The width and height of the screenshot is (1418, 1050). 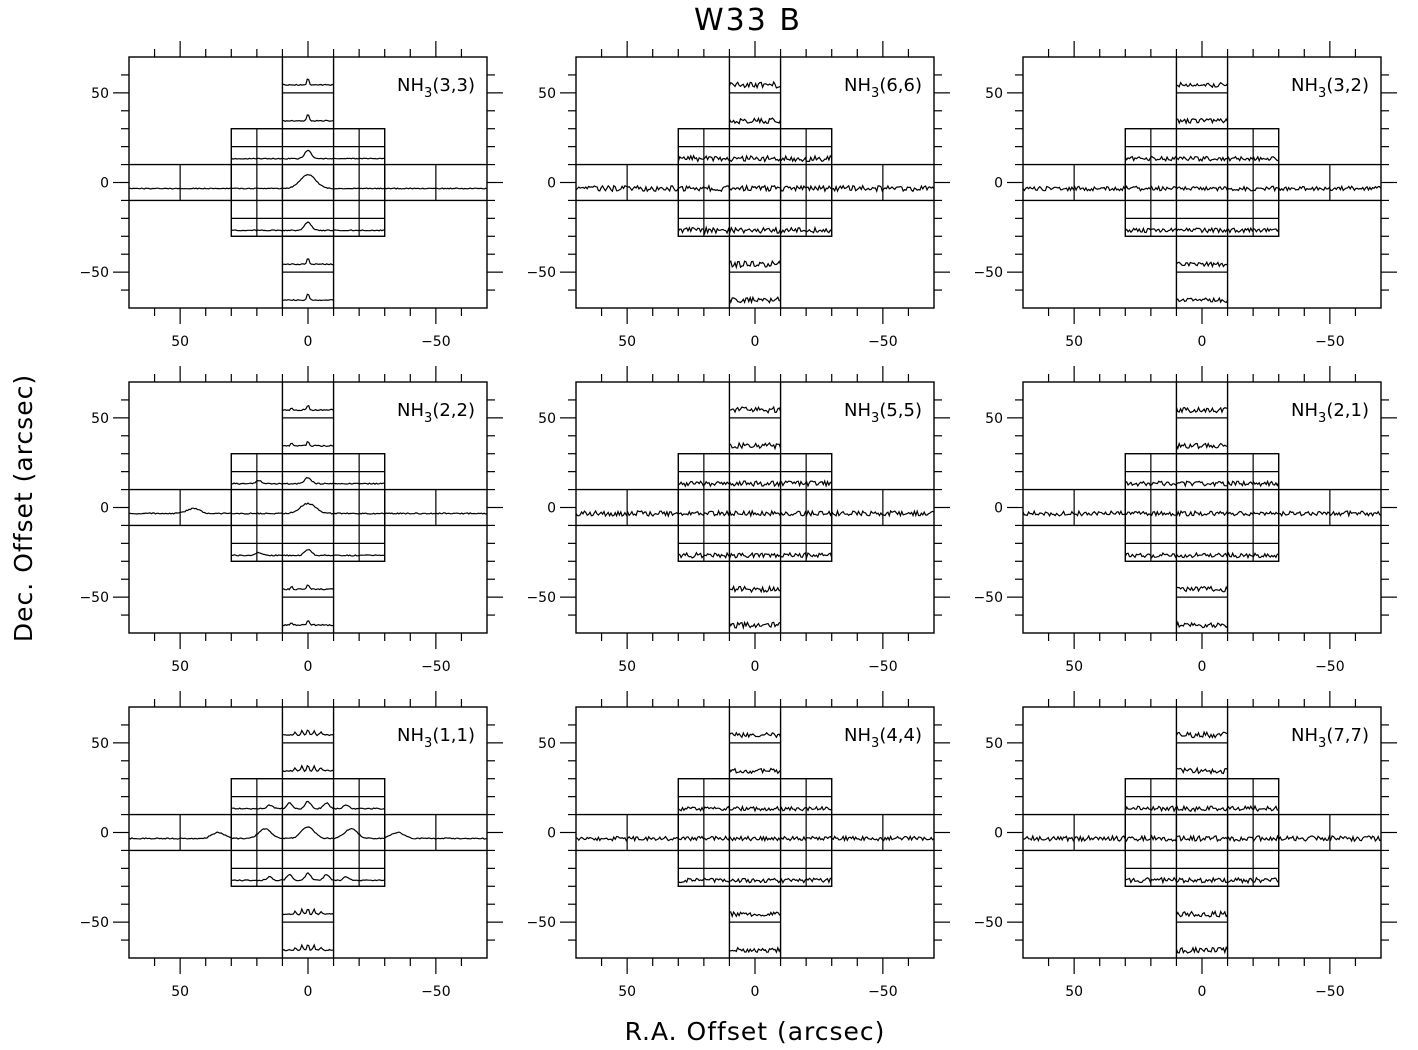 I want to click on panel-label: NH3(5,5), so click(x=883, y=413).